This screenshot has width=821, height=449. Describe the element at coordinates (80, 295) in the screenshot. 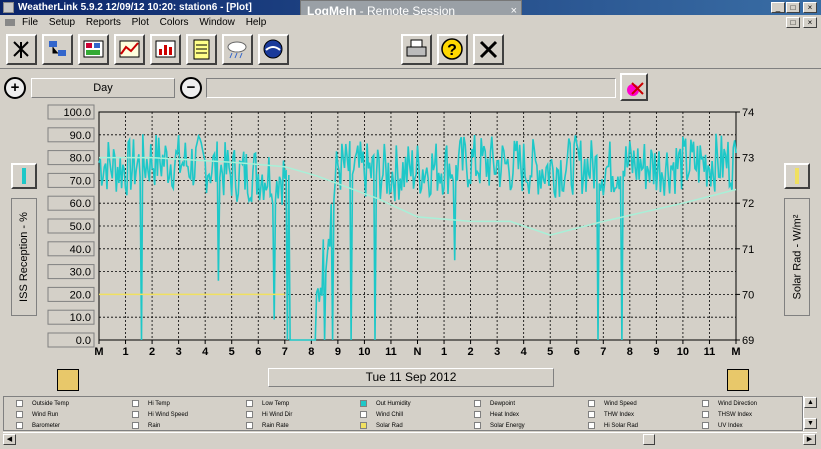

I see `left-tick-label: 20.0` at that location.